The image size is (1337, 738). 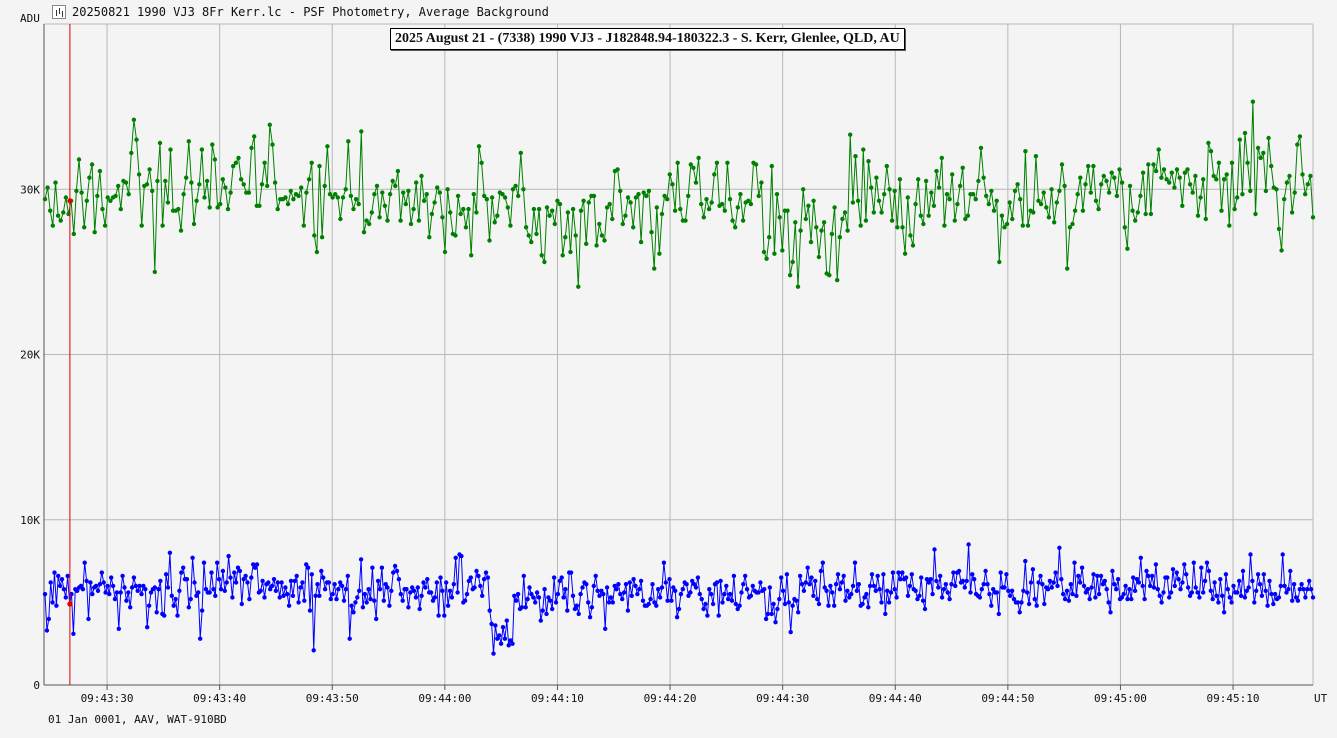 I want to click on x-tick-label: 09:43:30, so click(x=107, y=698).